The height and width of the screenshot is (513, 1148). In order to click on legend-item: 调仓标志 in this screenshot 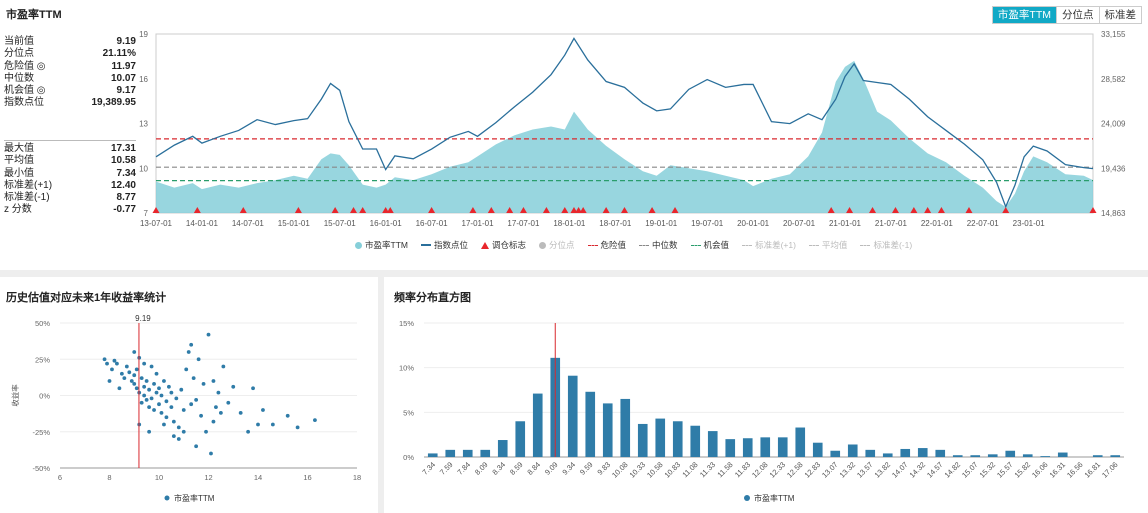, I will do `click(503, 245)`.